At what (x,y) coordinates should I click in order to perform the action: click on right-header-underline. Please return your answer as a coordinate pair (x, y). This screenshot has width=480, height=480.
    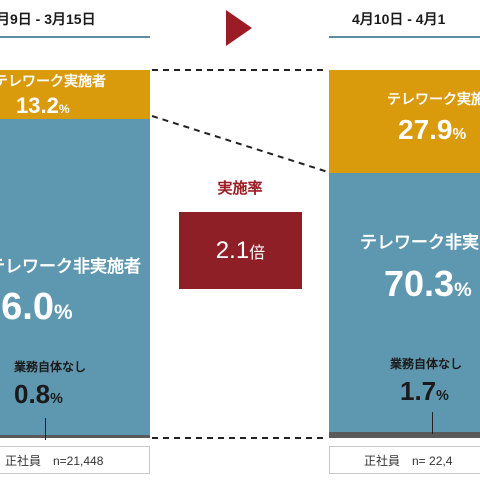
    Looking at the image, I should click on (404, 37).